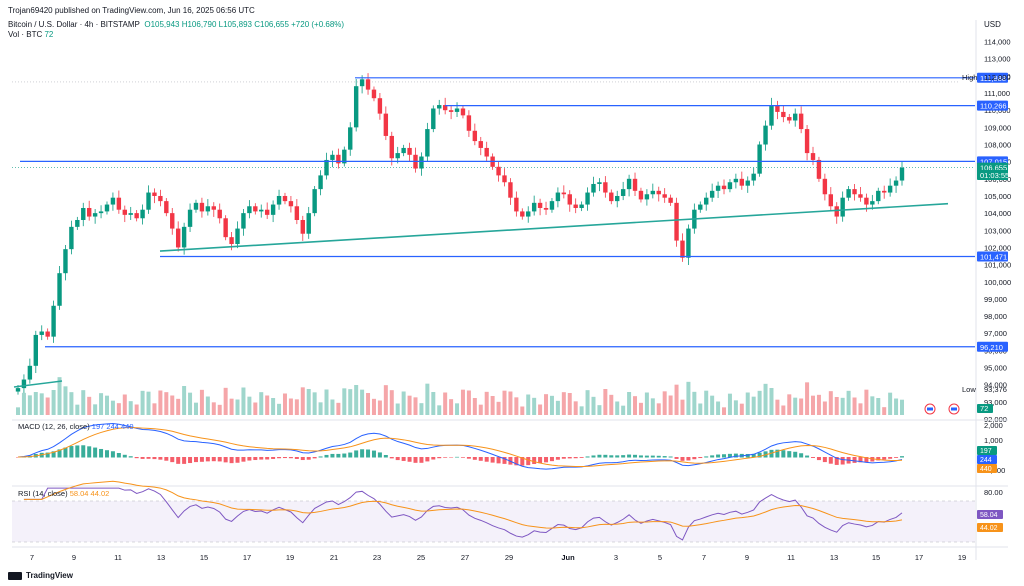  Describe the element at coordinates (995, 402) in the screenshot. I see `price-axis-label: 93,000` at that location.